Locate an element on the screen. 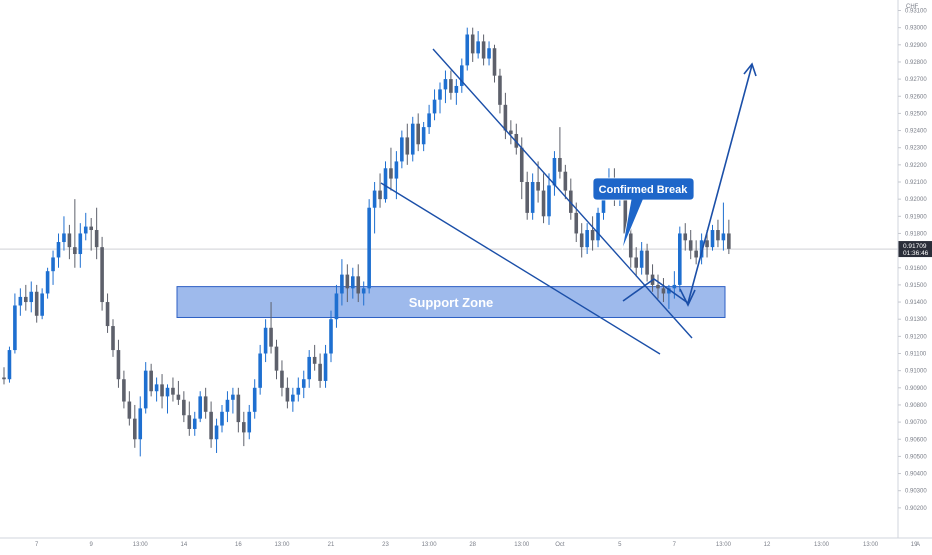 The width and height of the screenshot is (932, 555). projection-arrow-path is located at coordinates (687, 184).